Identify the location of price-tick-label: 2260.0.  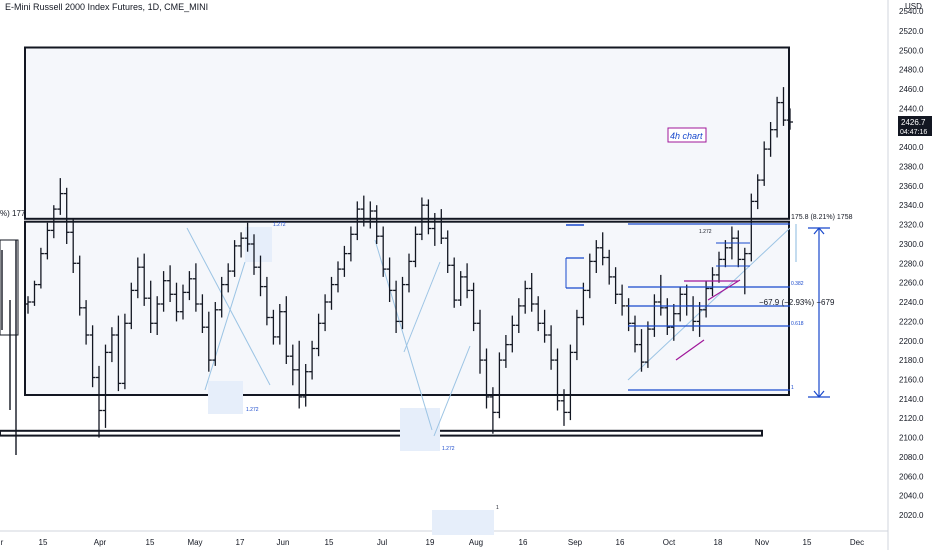
(911, 283).